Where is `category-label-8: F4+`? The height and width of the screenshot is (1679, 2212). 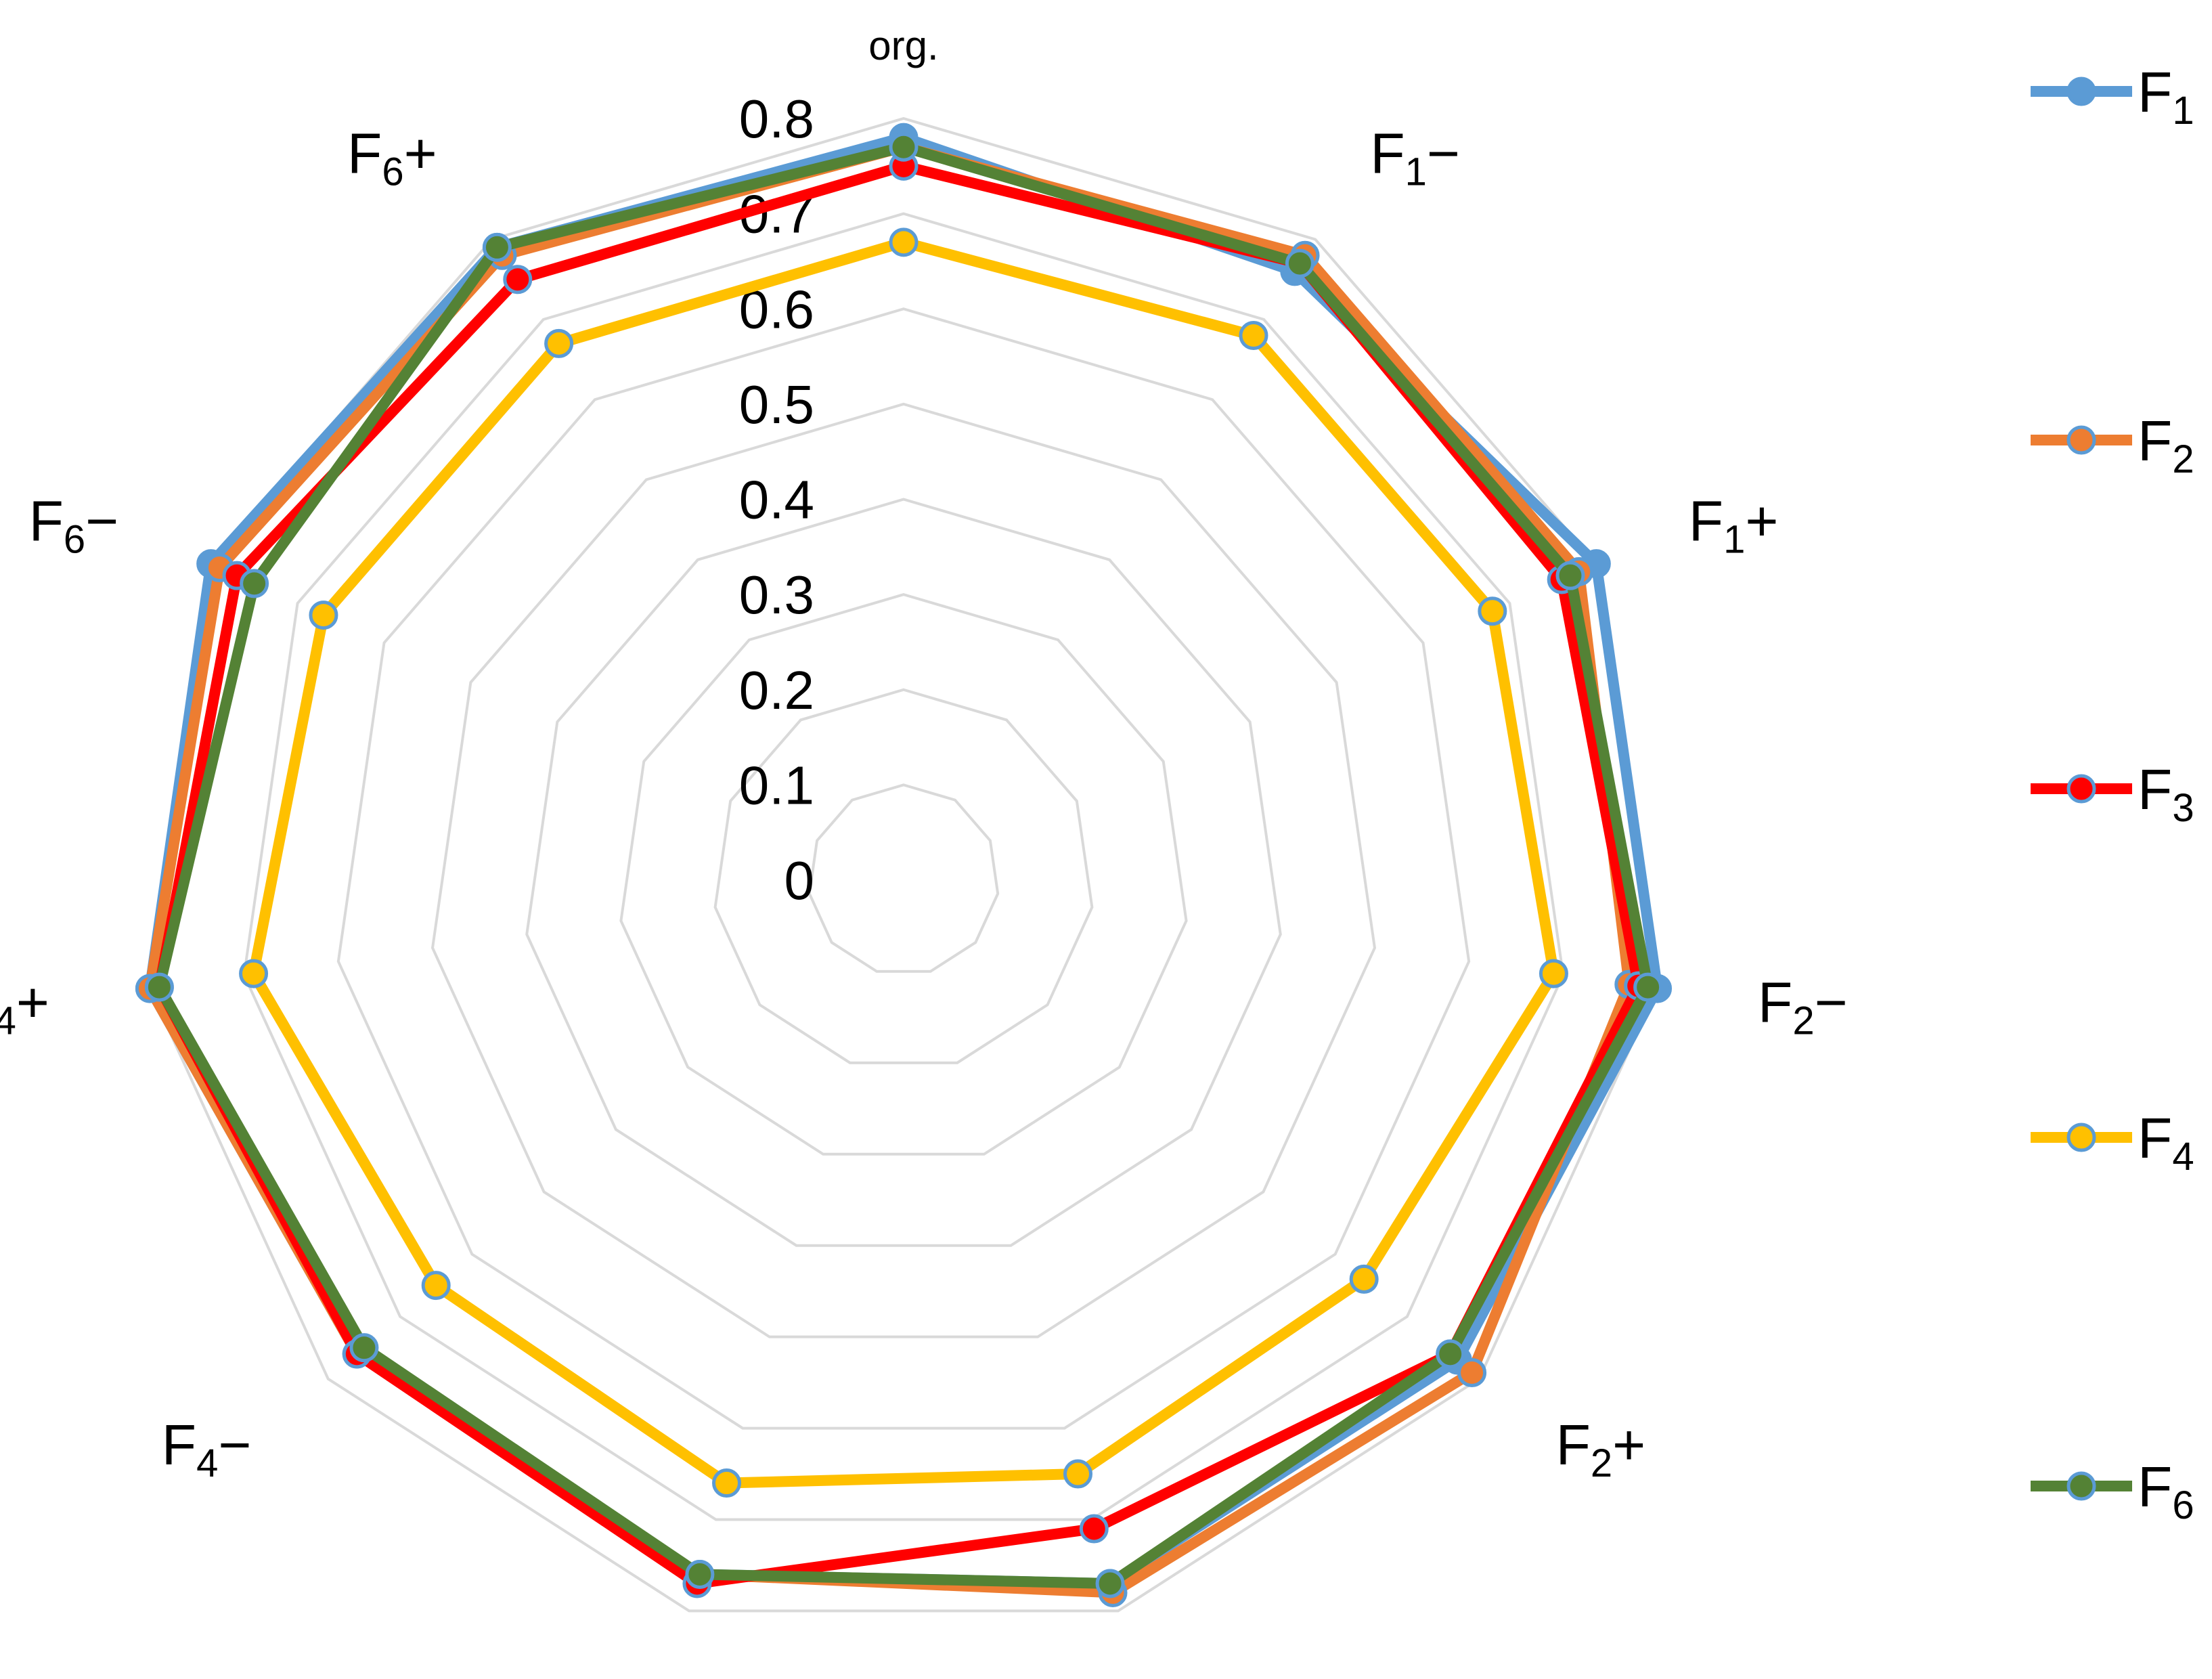 category-label-8: F4+ is located at coordinates (24, 1006).